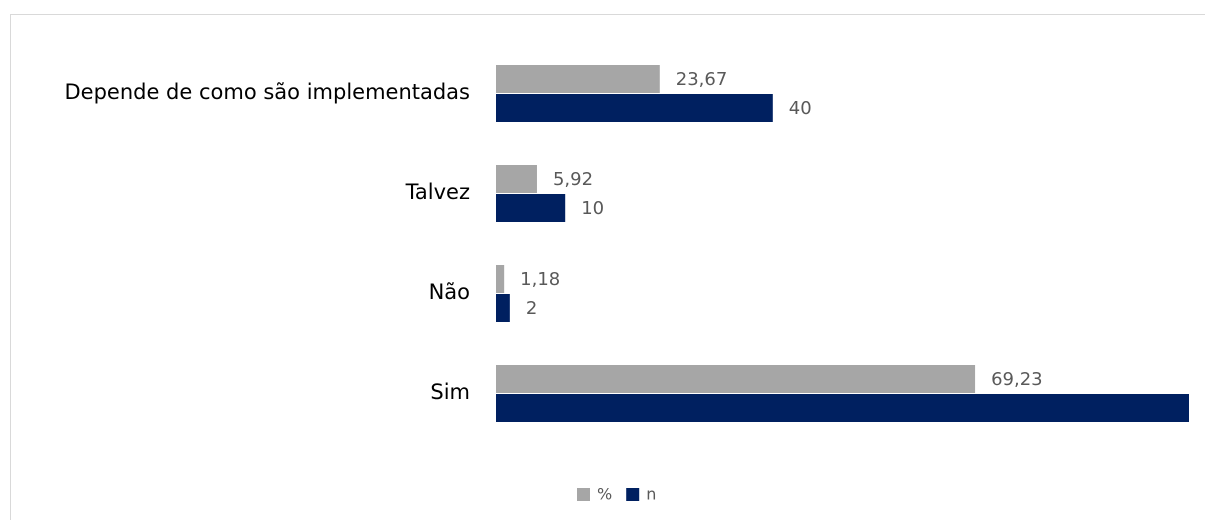  What do you see at coordinates (450, 392) in the screenshot?
I see `category-label: Sim` at bounding box center [450, 392].